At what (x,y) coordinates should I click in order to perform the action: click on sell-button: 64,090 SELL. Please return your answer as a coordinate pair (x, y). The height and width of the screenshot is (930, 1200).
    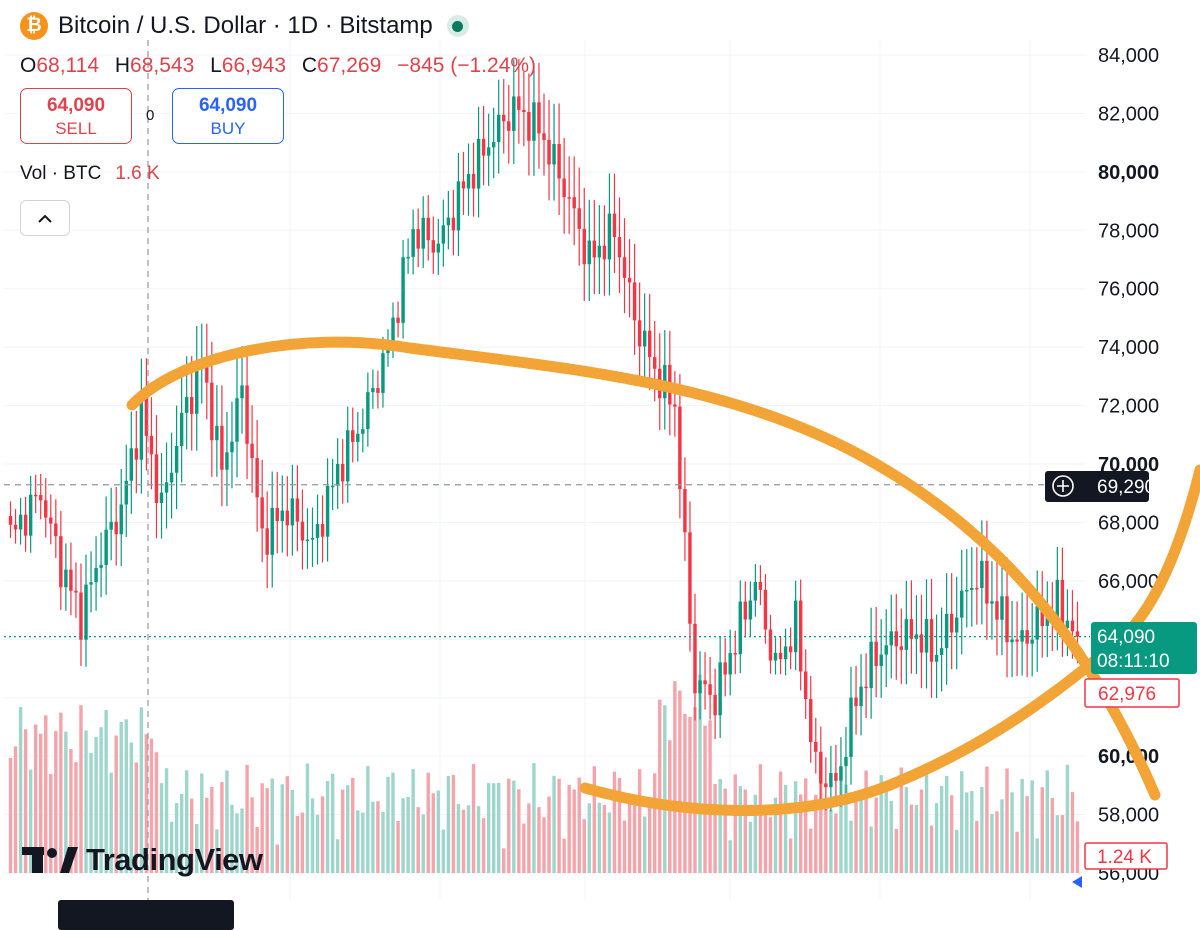
    Looking at the image, I should click on (76, 116).